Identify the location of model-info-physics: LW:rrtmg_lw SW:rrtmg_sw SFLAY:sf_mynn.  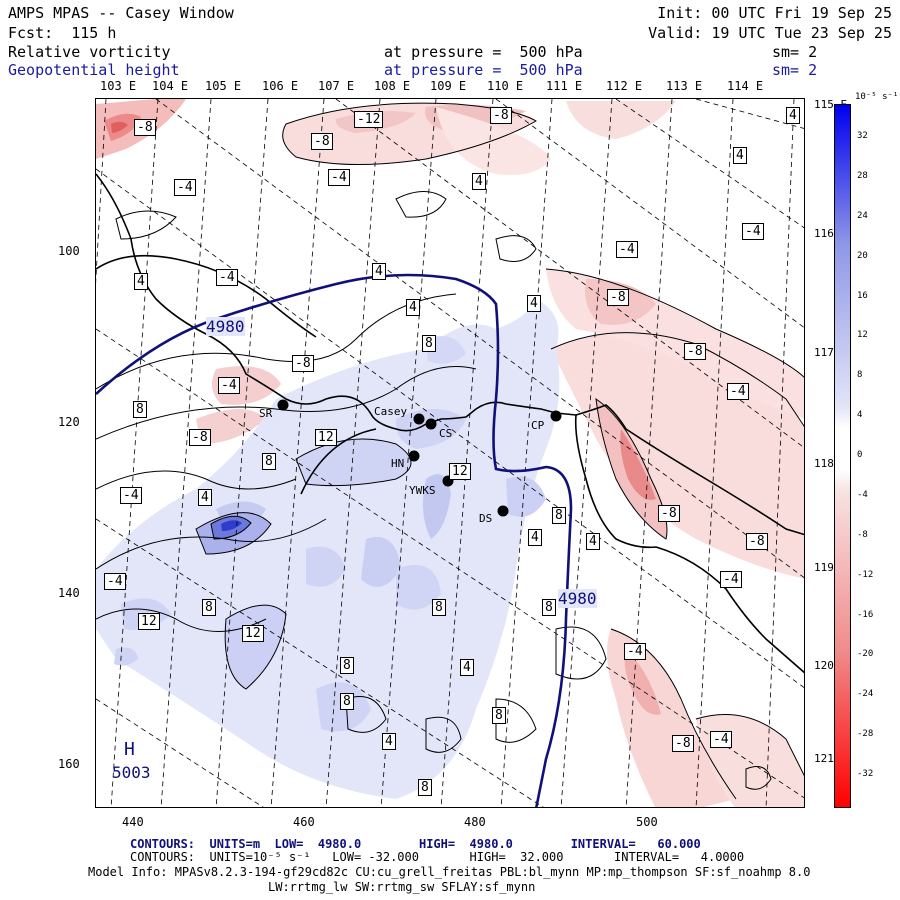
(402, 887).